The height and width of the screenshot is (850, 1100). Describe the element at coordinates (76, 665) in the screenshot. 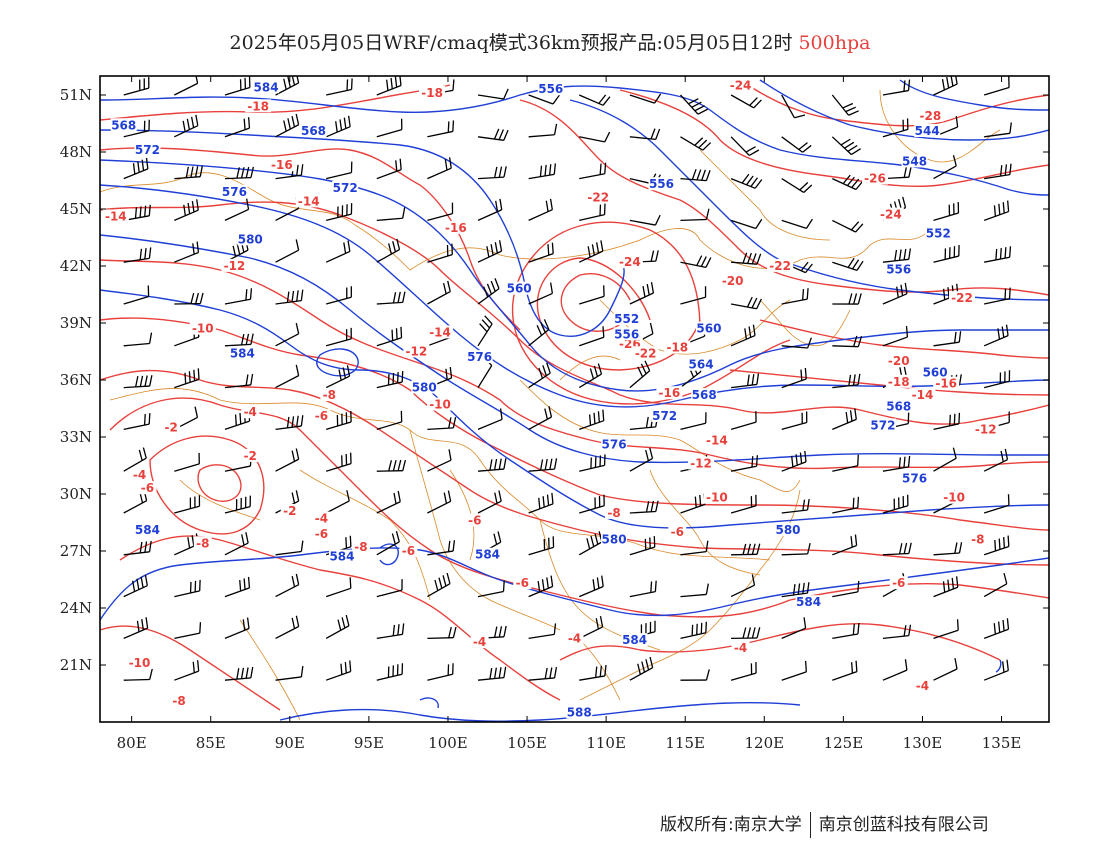

I see `lat-tick-label: 21N` at that location.